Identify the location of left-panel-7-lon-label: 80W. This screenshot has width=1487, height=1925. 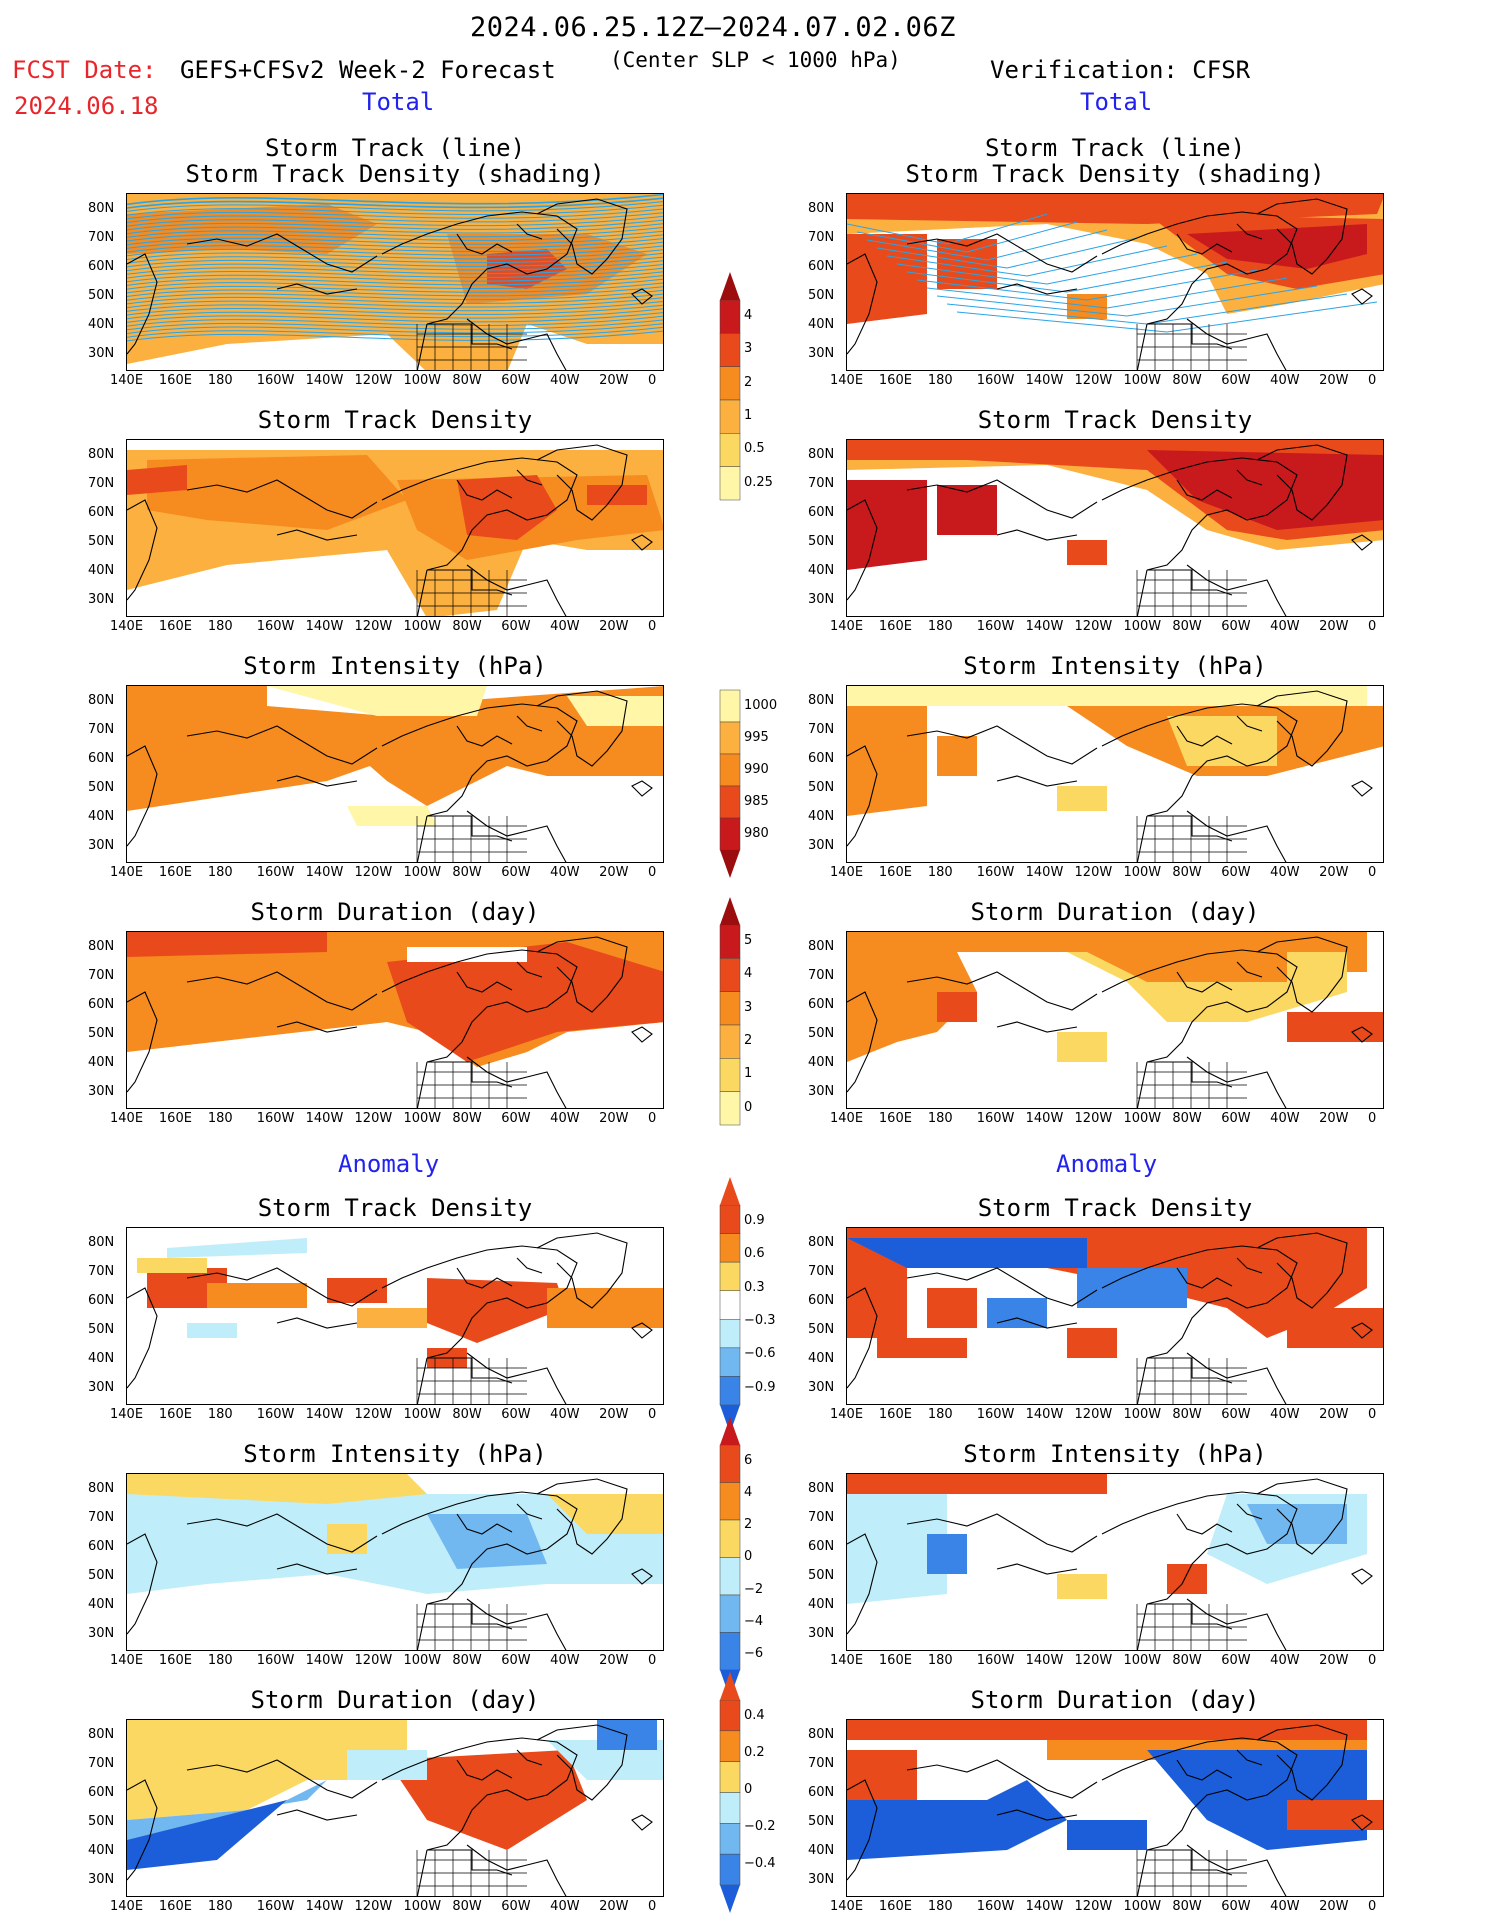
(467, 1906).